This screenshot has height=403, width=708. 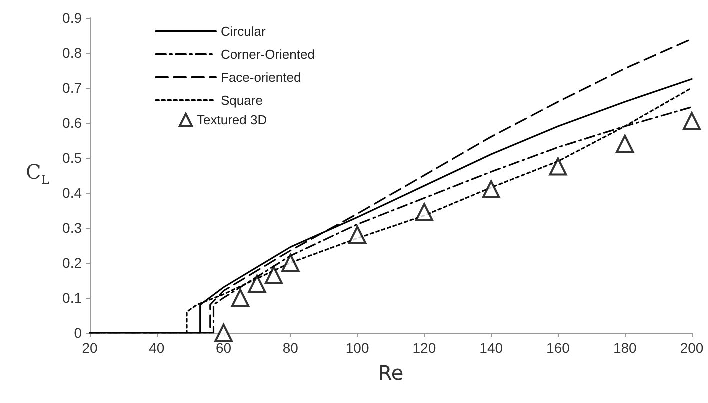 I want to click on y-tick-label: 0.4, so click(x=72, y=193).